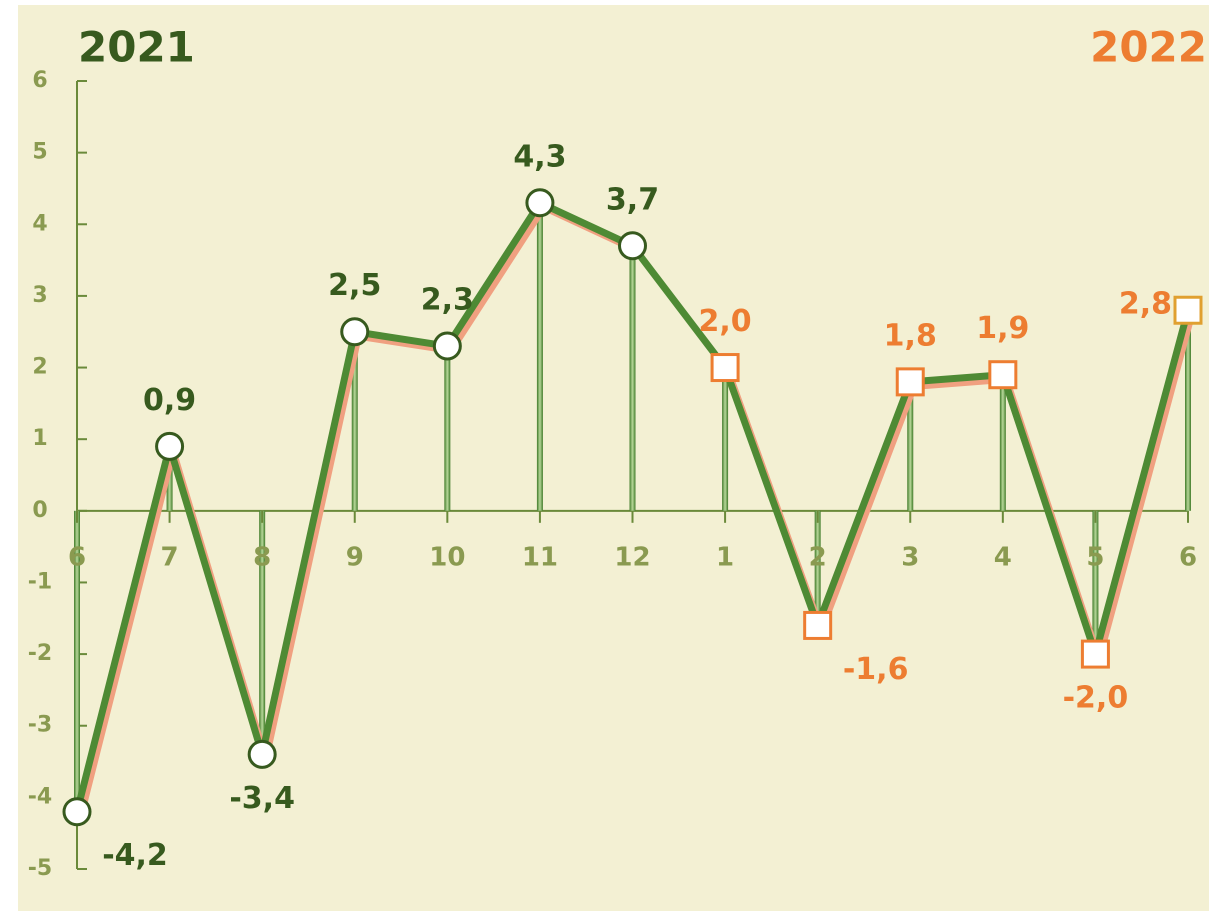 Image resolution: width=1209 pixels, height=911 pixels. What do you see at coordinates (169, 400) in the screenshot?
I see `data-label: 0,9` at bounding box center [169, 400].